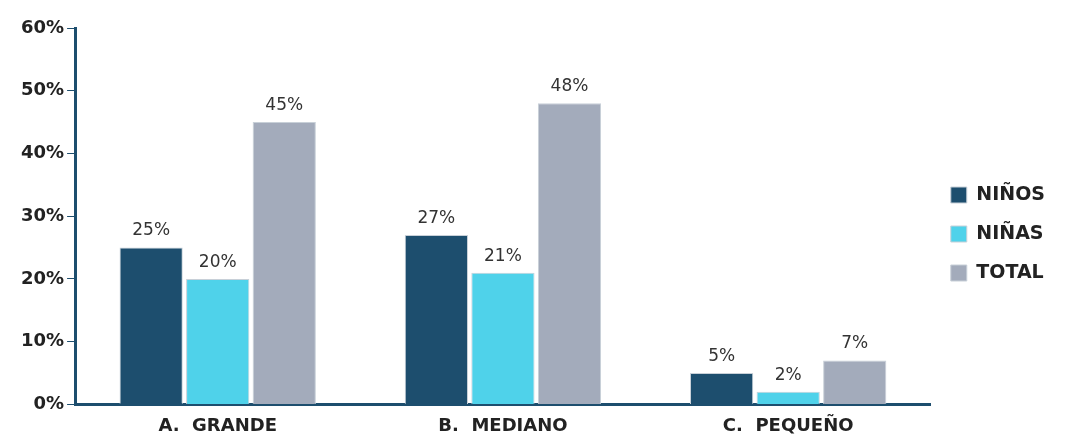  Describe the element at coordinates (284, 104) in the screenshot. I see `data-label: 45%` at that location.